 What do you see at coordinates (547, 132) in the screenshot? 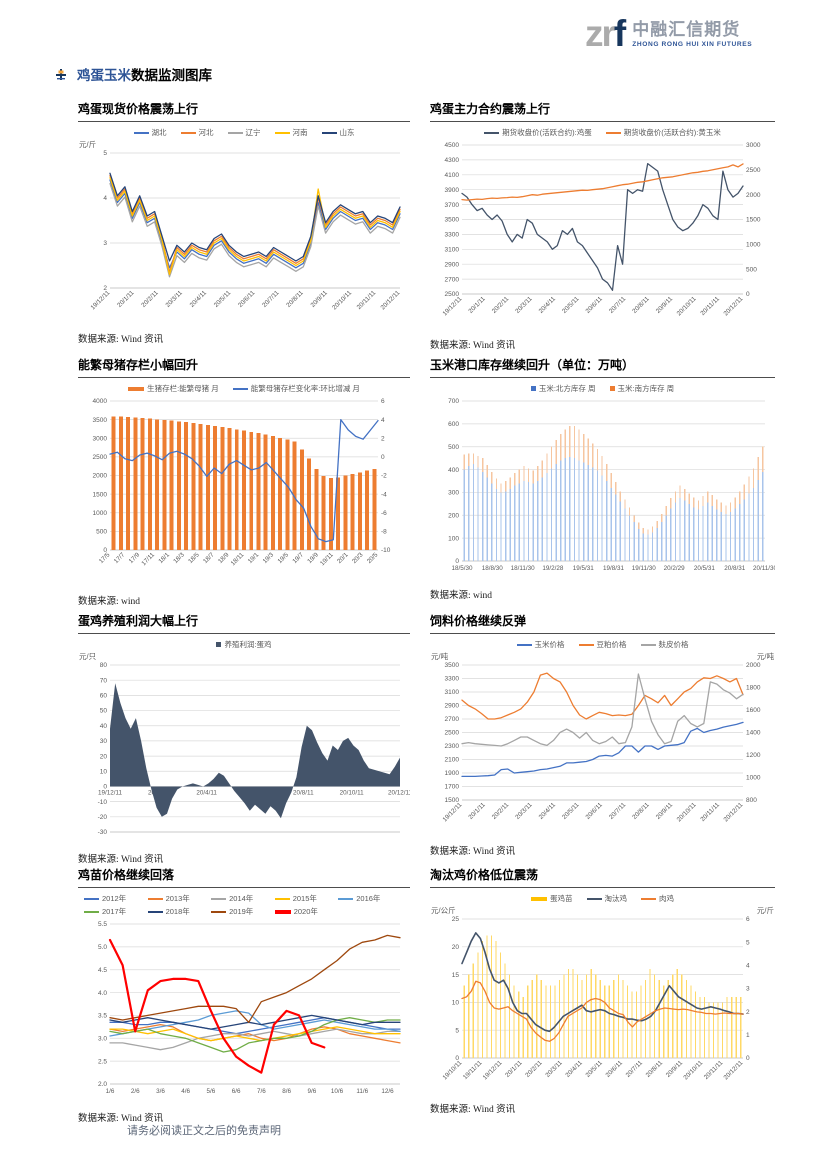
I see `legend-label: 期货收盘价(活跃合约):鸡蛋` at bounding box center [547, 132].